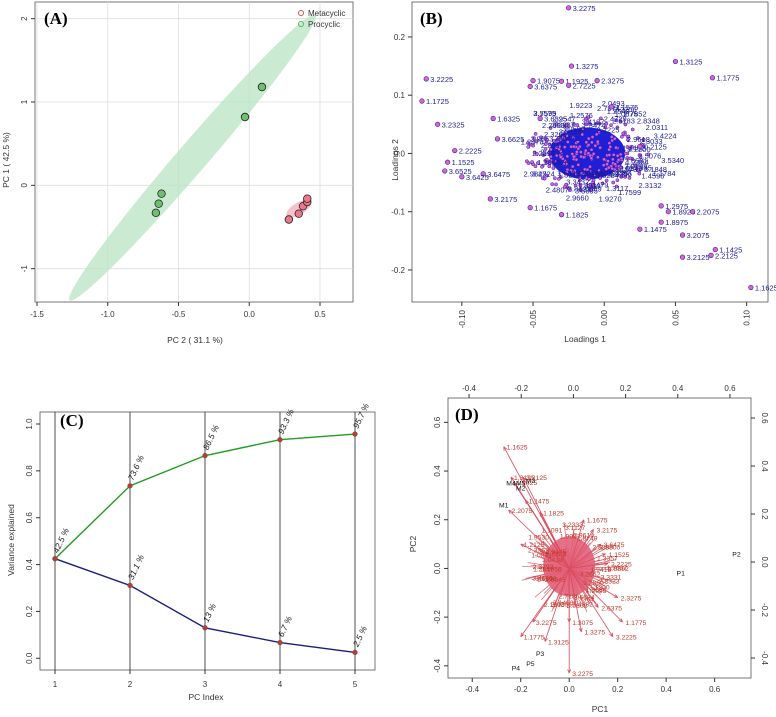 The height and width of the screenshot is (717, 776). I want to click on arrow-cluster-label: 1.8680, so click(596, 590).